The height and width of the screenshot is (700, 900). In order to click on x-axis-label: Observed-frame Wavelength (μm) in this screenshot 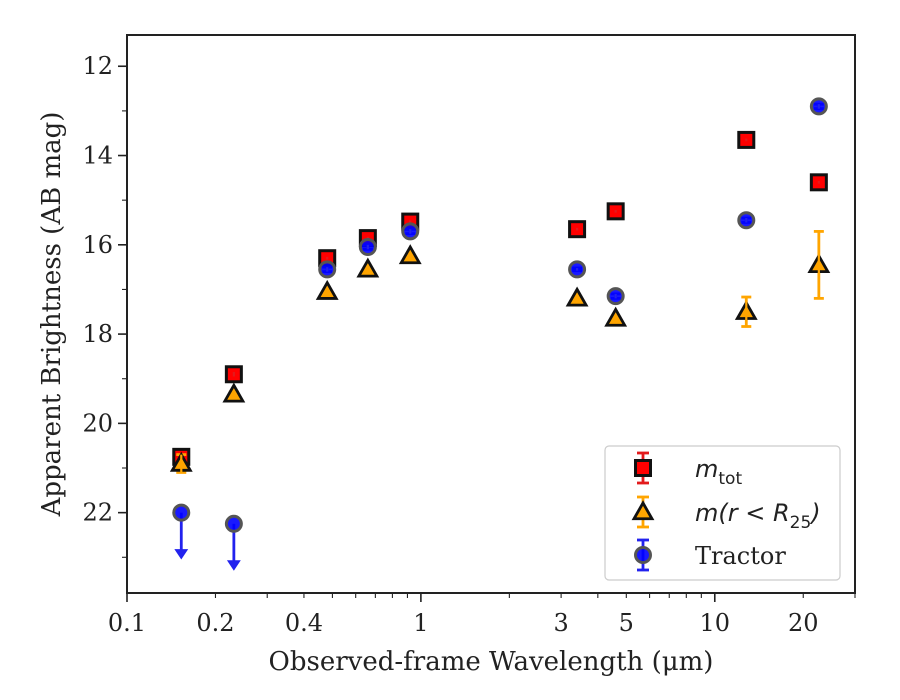, I will do `click(491, 662)`.